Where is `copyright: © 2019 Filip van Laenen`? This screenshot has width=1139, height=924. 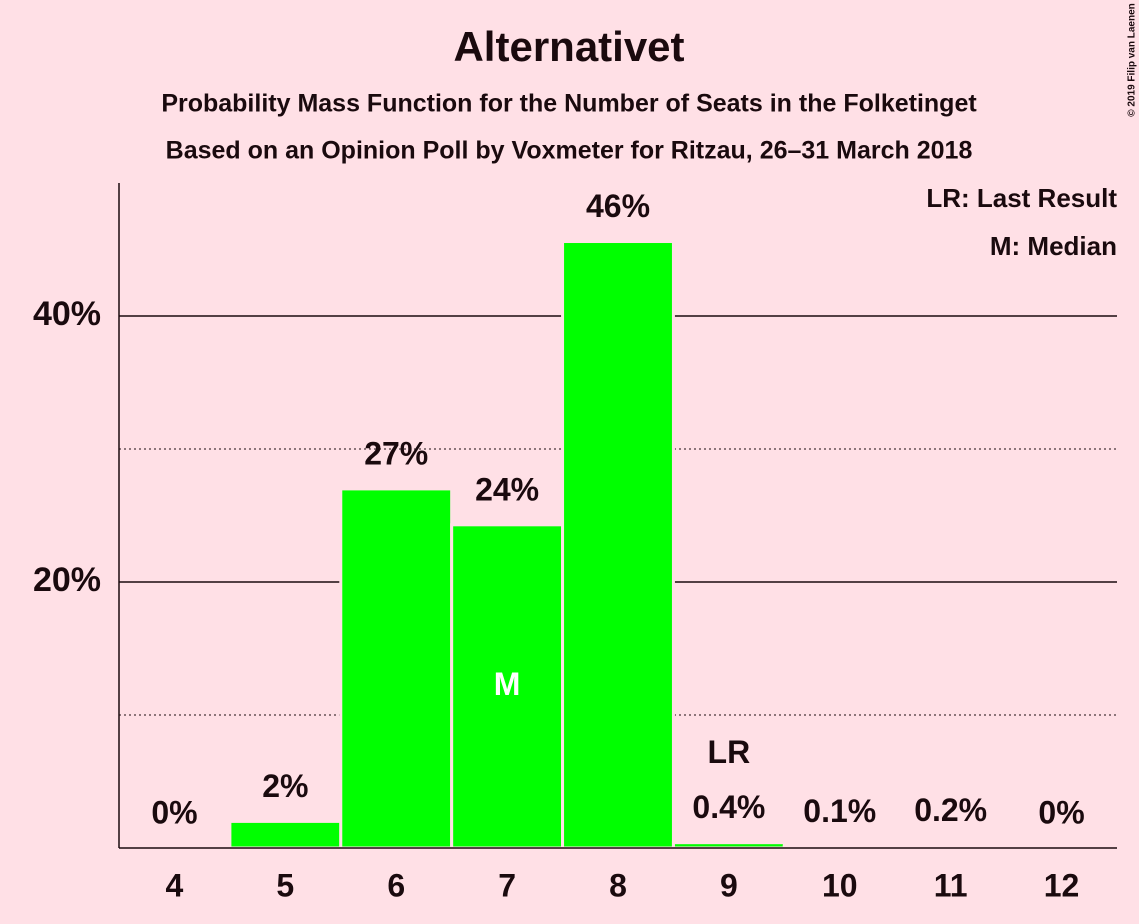
copyright: © 2019 Filip van Laenen is located at coordinates (1132, 60).